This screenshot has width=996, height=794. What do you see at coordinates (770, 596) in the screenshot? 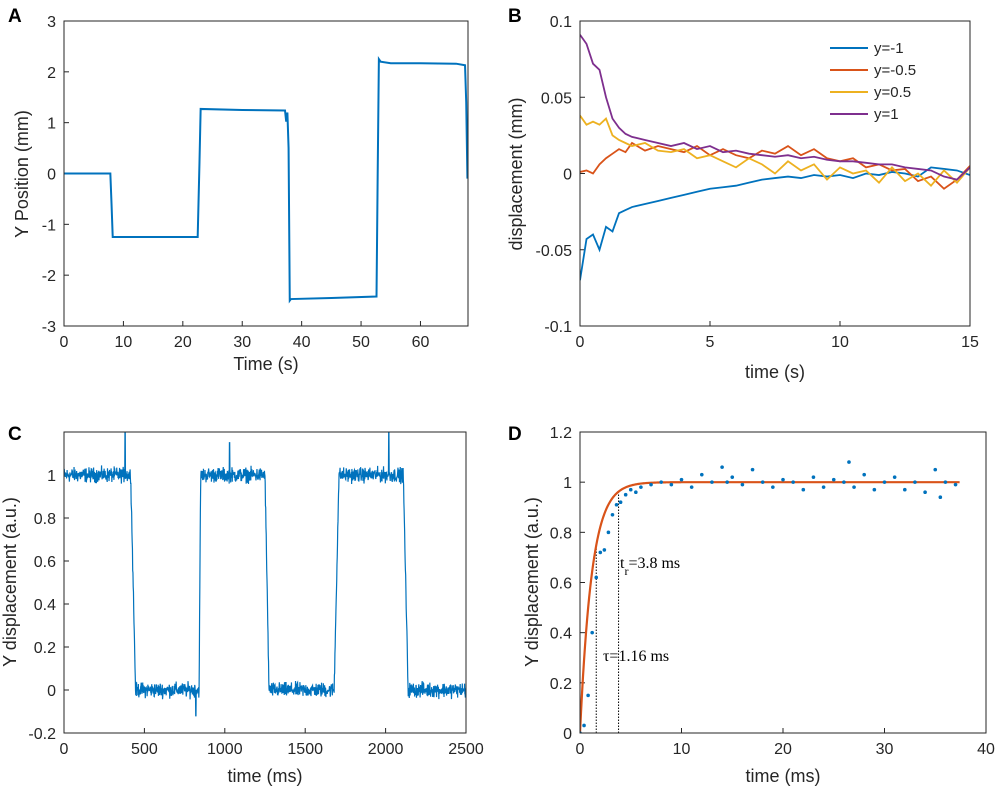
I see `panel-d-plot-area` at bounding box center [770, 596].